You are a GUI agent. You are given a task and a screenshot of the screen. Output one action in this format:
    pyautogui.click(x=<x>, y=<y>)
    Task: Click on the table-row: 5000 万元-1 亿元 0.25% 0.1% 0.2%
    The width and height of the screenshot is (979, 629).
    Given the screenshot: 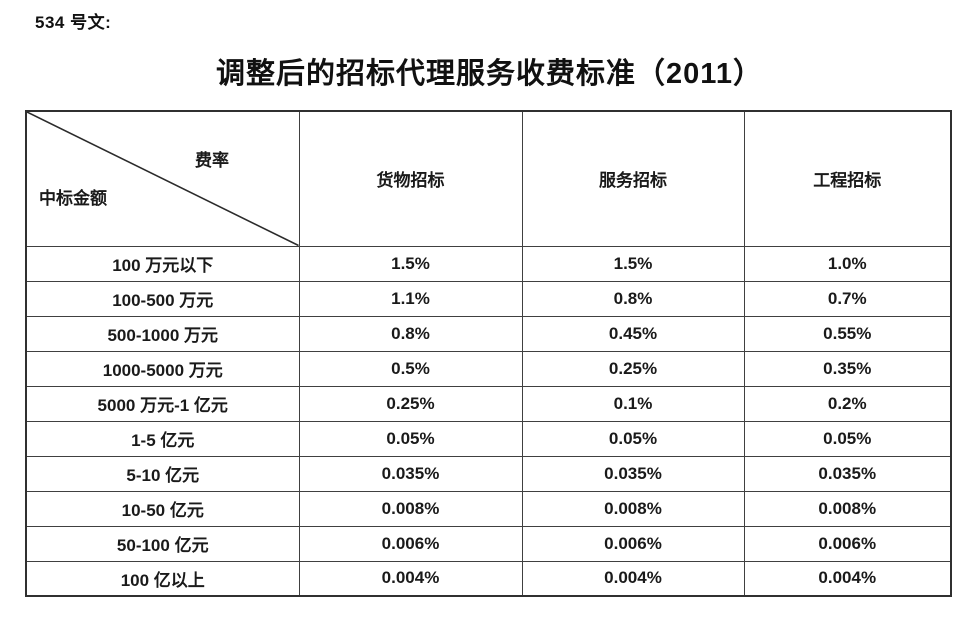 What is the action you would take?
    pyautogui.click(x=488, y=403)
    